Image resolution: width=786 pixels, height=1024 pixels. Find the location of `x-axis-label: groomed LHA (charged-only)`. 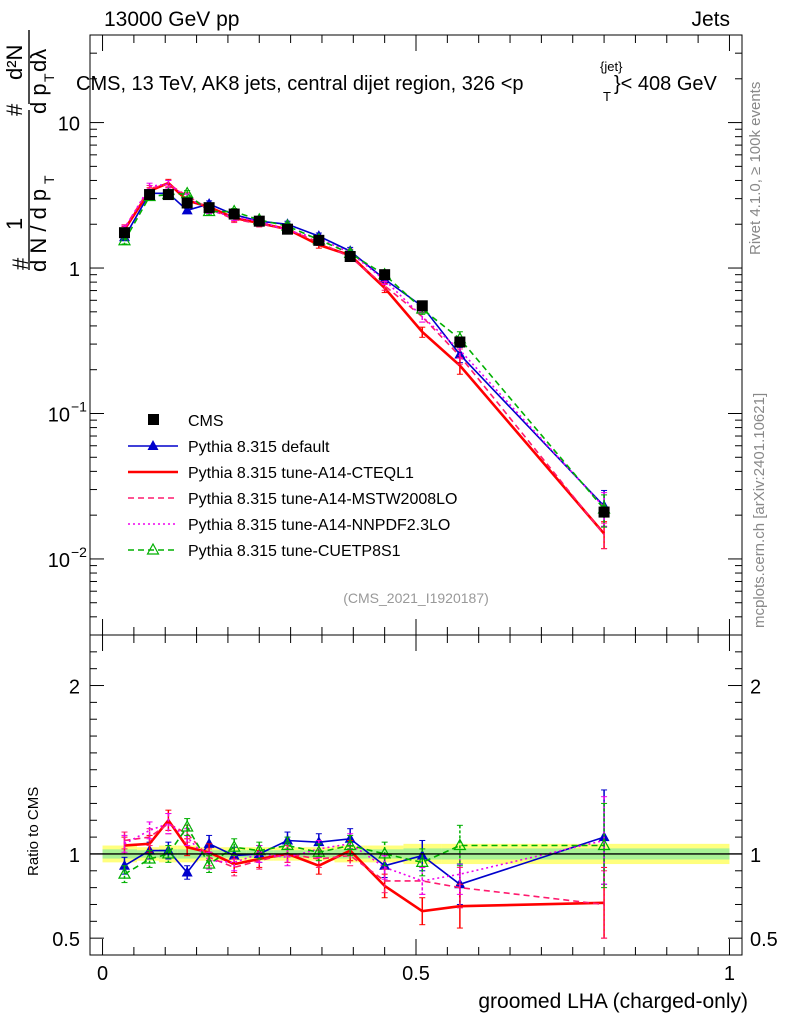

x-axis-label: groomed LHA (charged-only) is located at coordinates (613, 1001).